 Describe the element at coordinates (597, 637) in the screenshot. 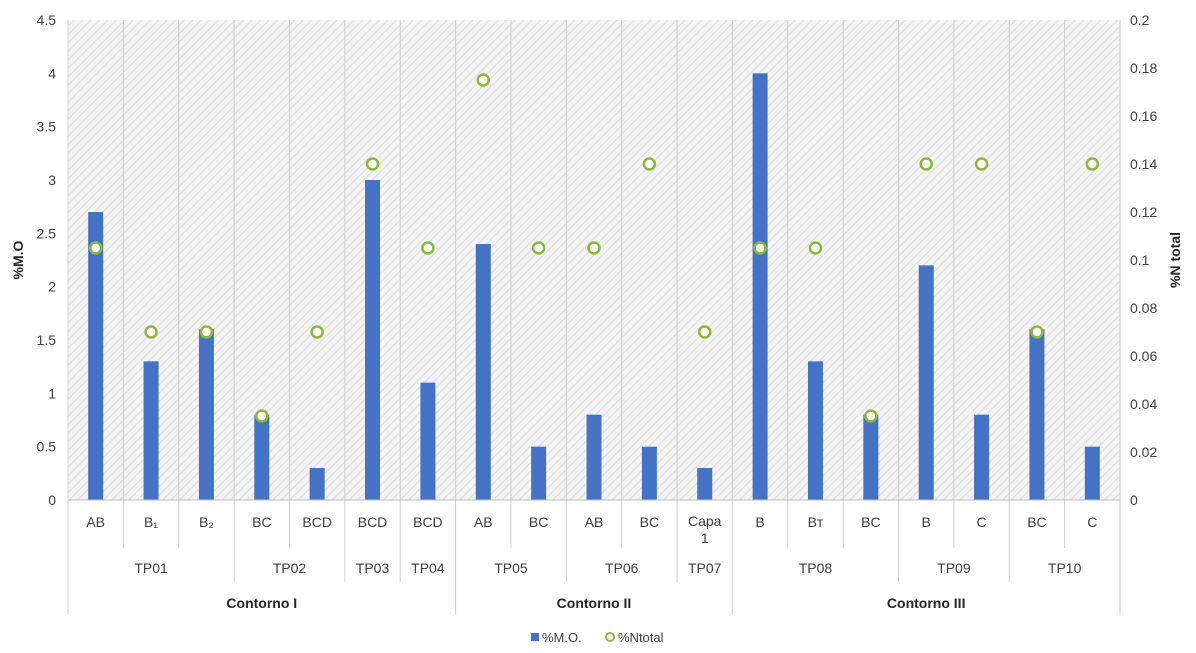

I see `legend: %M.O. %Ntotal` at that location.